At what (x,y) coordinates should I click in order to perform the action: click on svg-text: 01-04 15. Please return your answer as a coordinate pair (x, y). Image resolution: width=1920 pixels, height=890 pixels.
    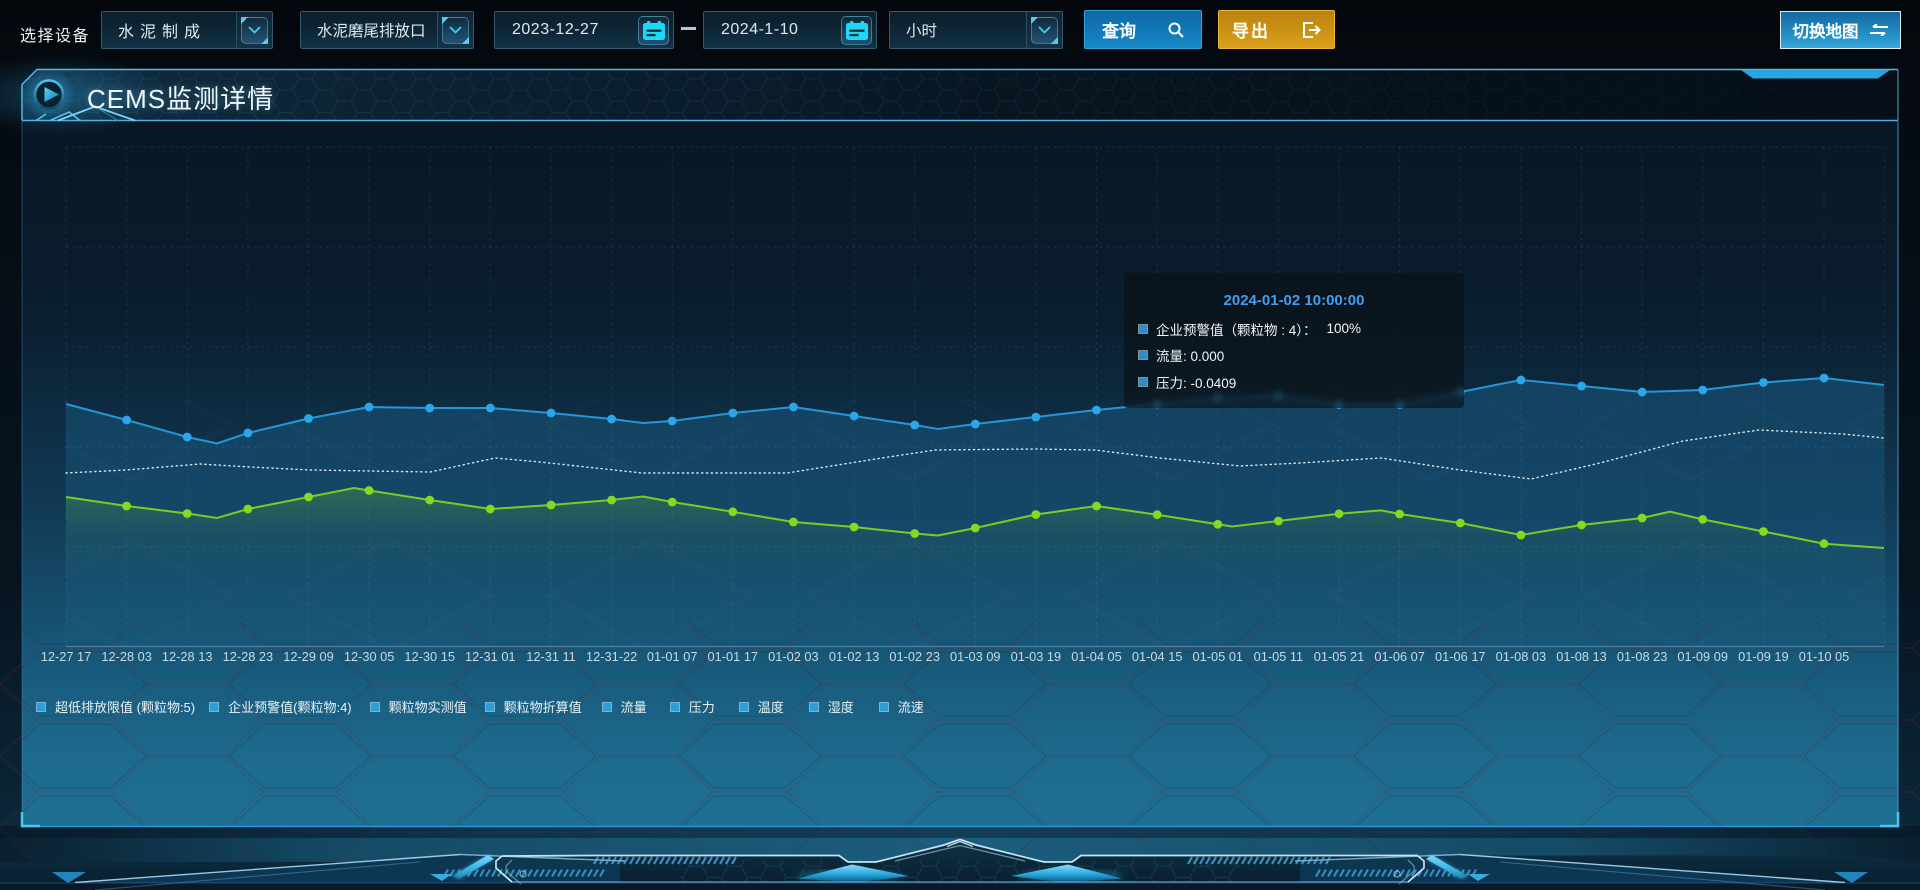
    Looking at the image, I should click on (1157, 656).